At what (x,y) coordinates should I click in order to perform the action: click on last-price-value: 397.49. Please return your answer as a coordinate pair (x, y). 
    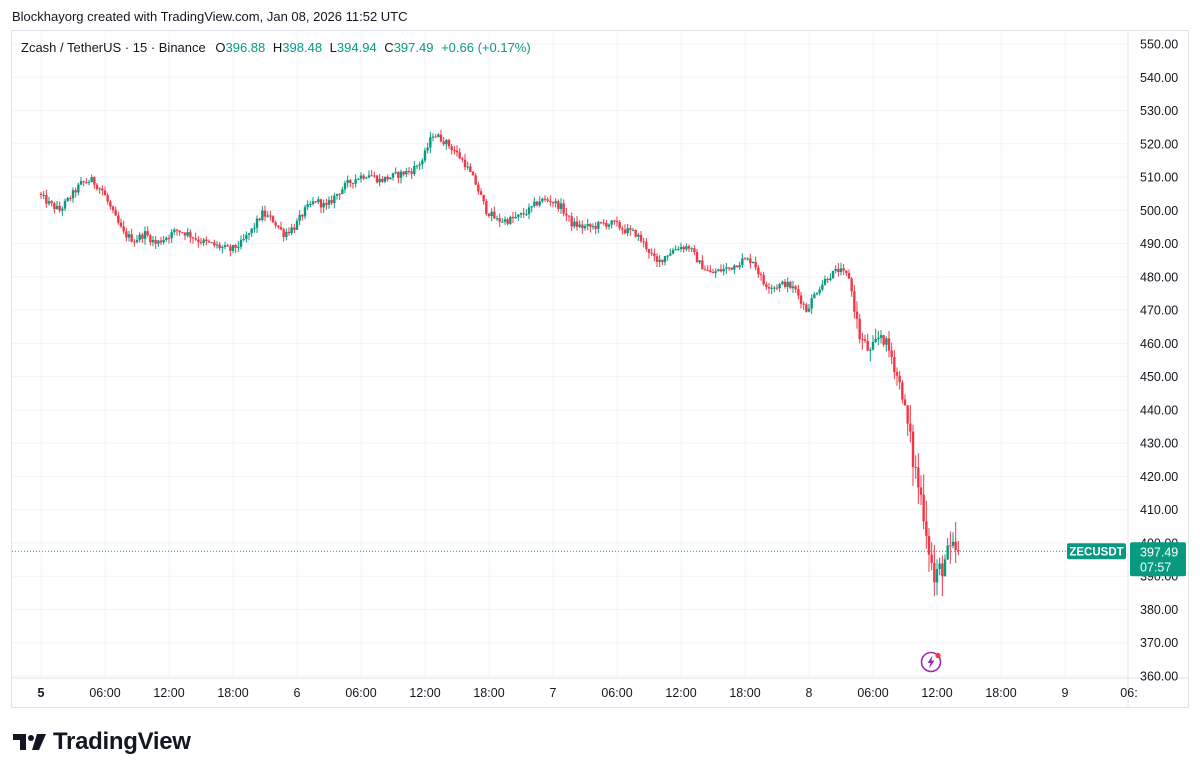
    Looking at the image, I should click on (1159, 552).